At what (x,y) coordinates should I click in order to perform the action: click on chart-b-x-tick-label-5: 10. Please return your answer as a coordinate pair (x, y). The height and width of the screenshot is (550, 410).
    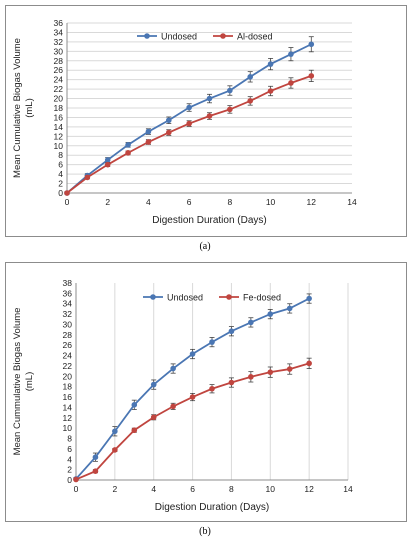
    Looking at the image, I should click on (271, 489).